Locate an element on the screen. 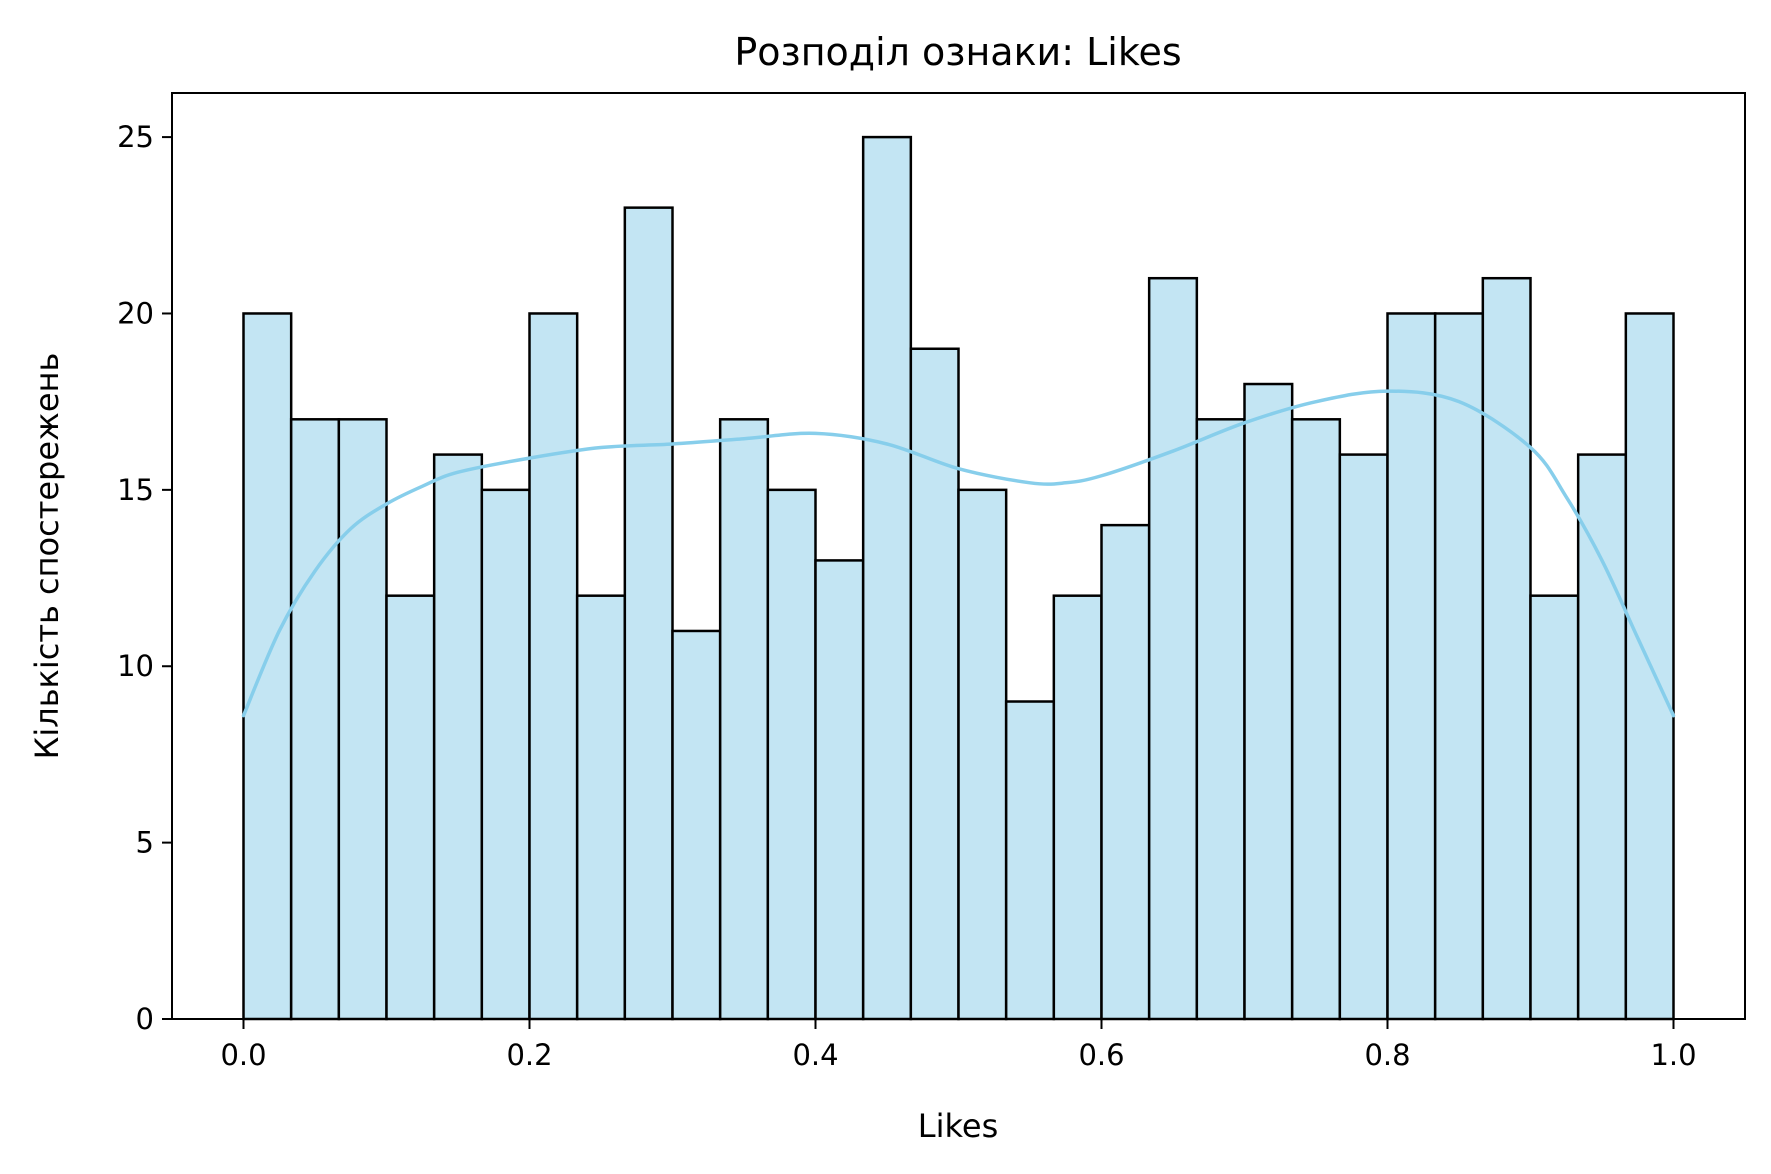 Image resolution: width=1771 pixels, height=1174 pixels. x-tick-label: 0.6 is located at coordinates (1101, 1055).